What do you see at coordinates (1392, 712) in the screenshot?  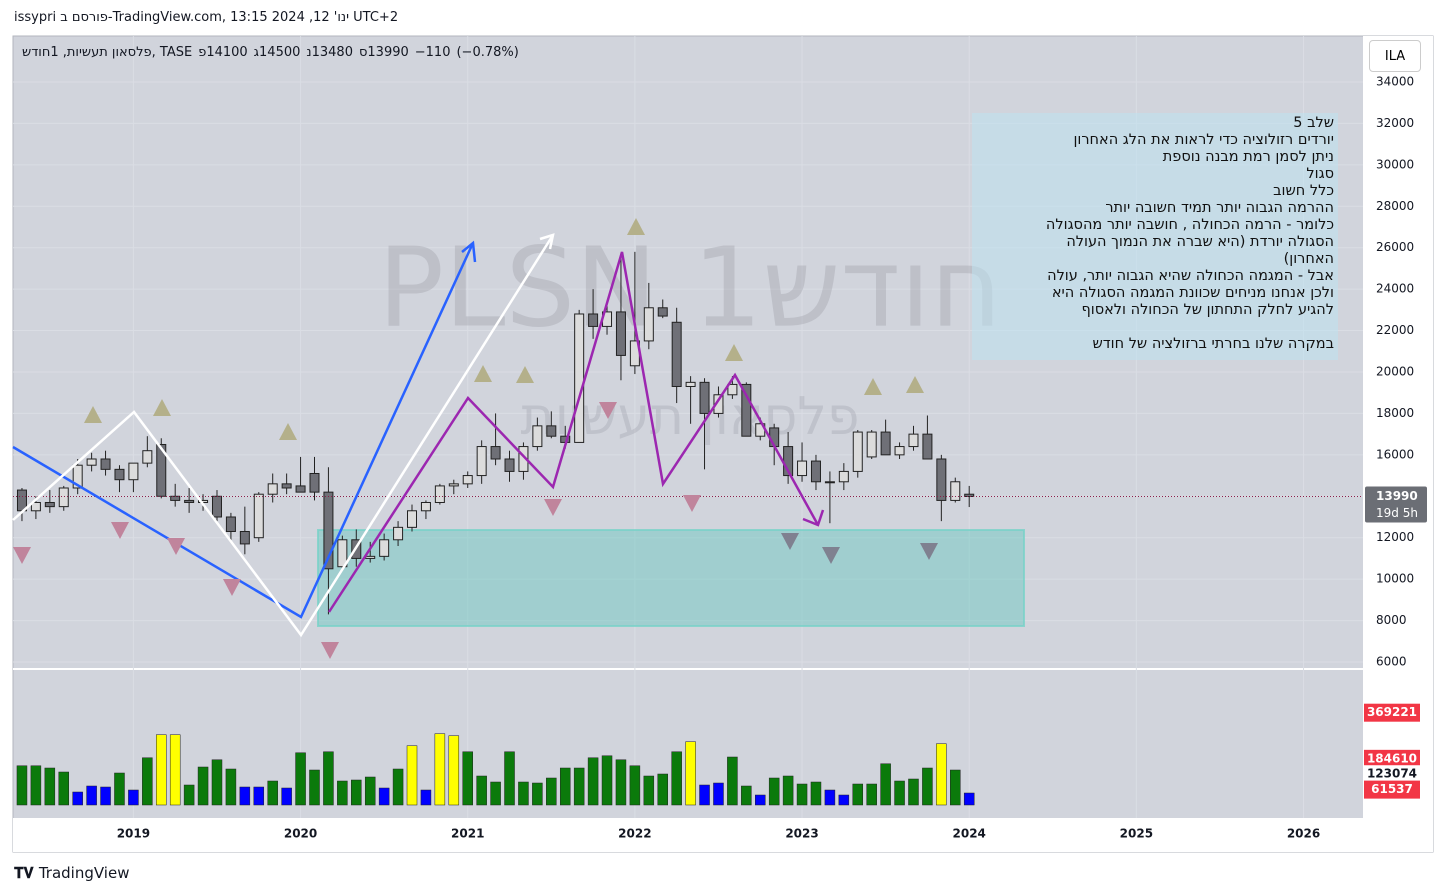 I see `volume-tick-label: 369221` at bounding box center [1392, 712].